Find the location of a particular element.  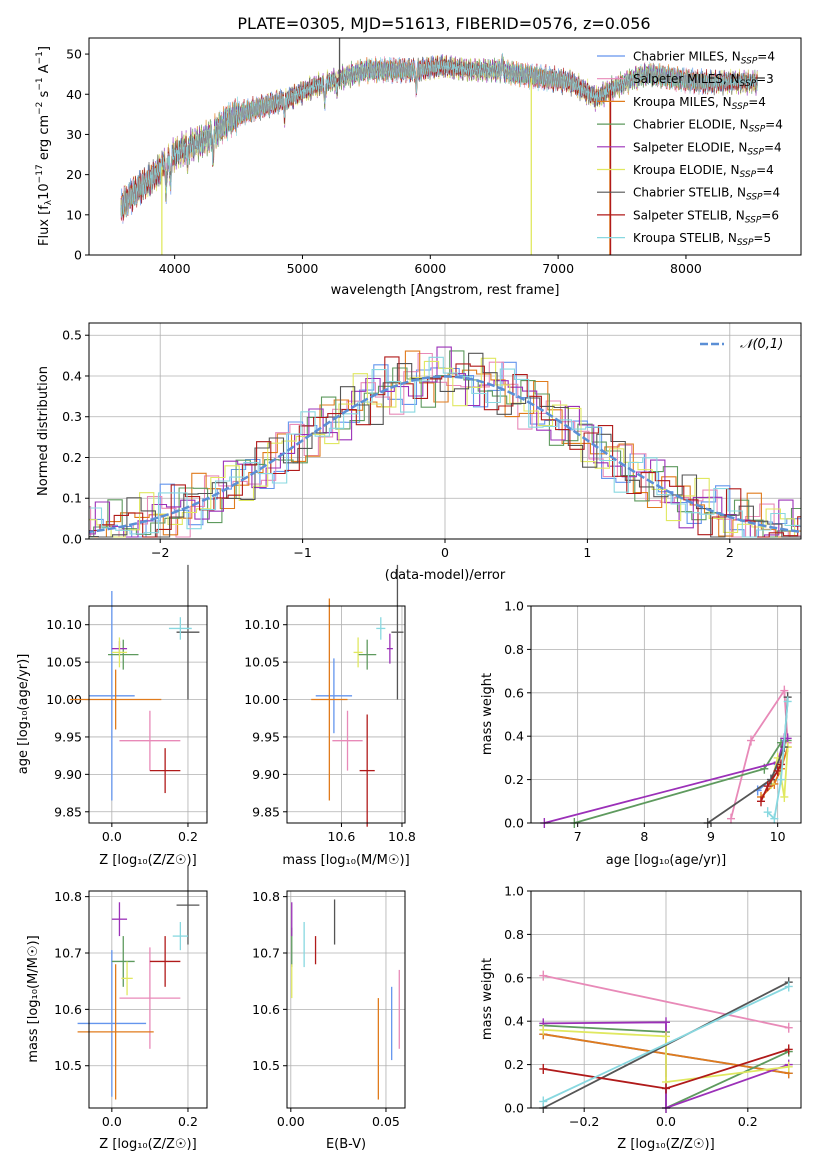

mwAge-xlabel: age [log₁₀(age/yr)] is located at coordinates (666, 860).